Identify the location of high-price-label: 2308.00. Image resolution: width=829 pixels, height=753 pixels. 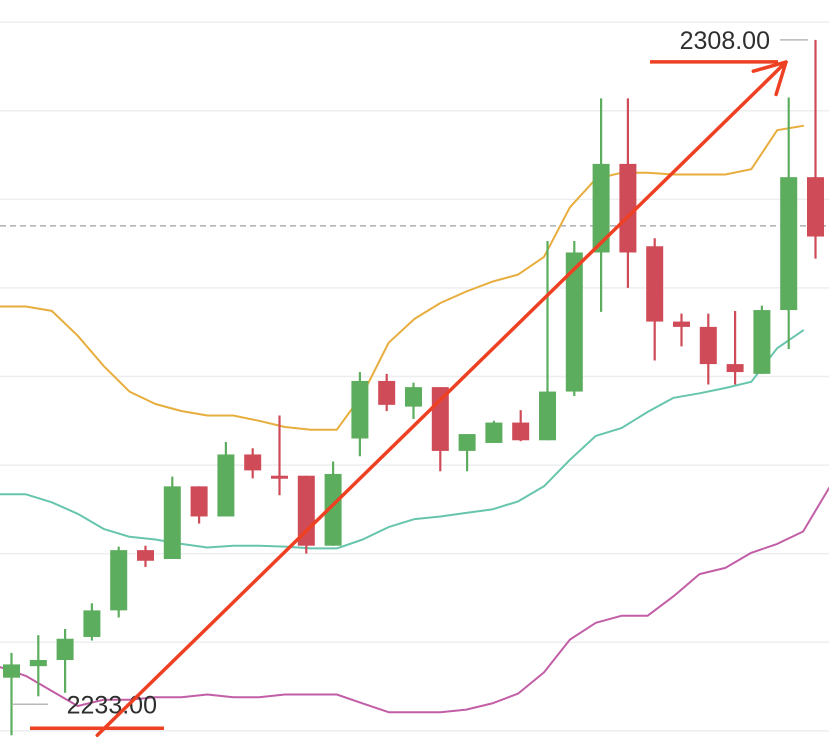
(725, 41).